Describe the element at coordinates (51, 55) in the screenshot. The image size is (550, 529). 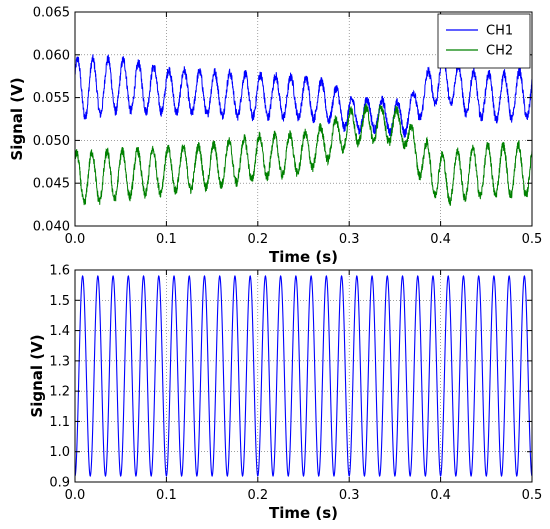
I see `y-tick-label: 0.060` at that location.